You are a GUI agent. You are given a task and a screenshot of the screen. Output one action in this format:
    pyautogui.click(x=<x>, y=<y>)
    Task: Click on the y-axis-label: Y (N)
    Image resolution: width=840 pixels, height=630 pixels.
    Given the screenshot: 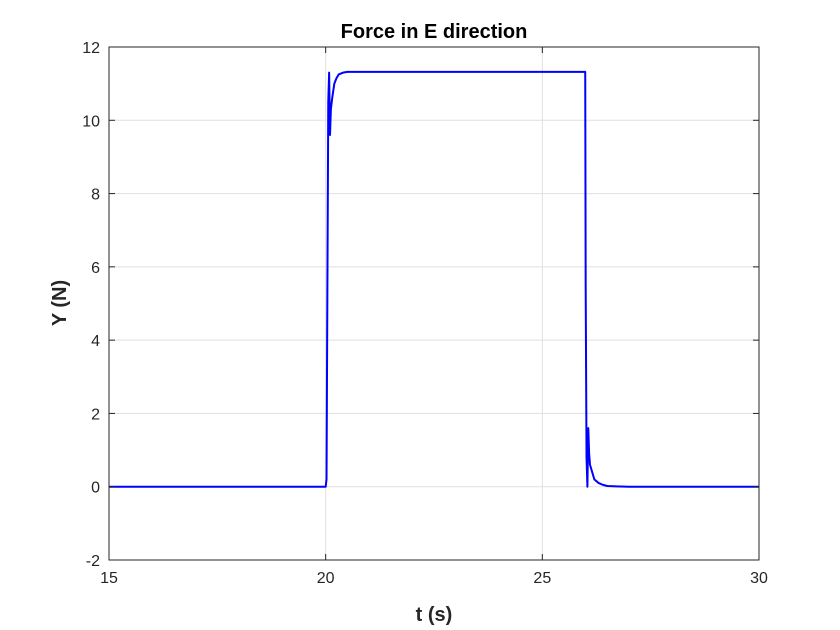 What is the action you would take?
    pyautogui.click(x=60, y=303)
    